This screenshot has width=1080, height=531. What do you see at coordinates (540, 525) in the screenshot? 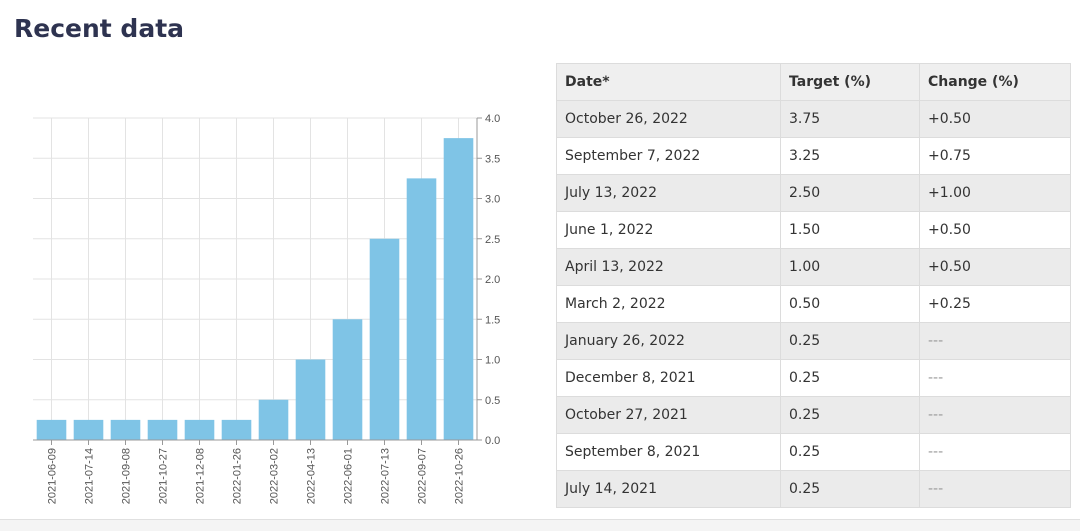
I see `footer-divider` at bounding box center [540, 525].